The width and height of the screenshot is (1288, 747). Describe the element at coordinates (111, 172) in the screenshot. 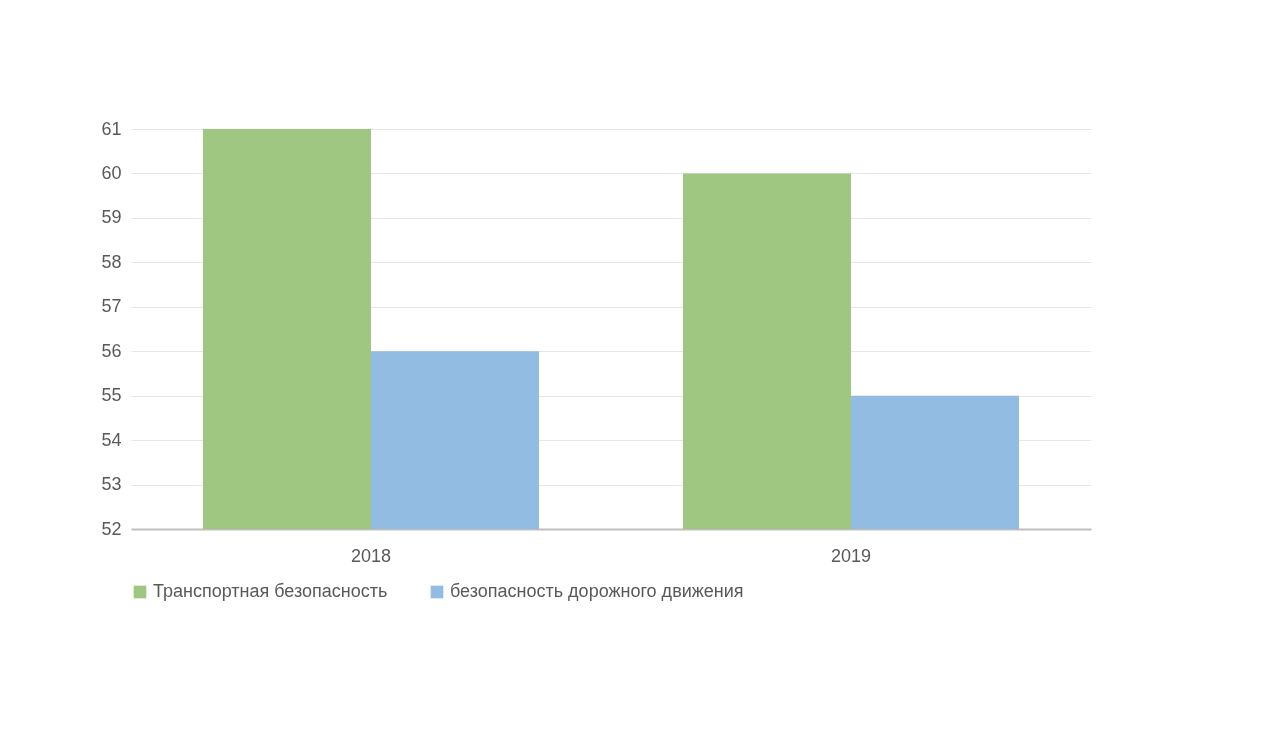

I see `y-tick-label: 60` at that location.